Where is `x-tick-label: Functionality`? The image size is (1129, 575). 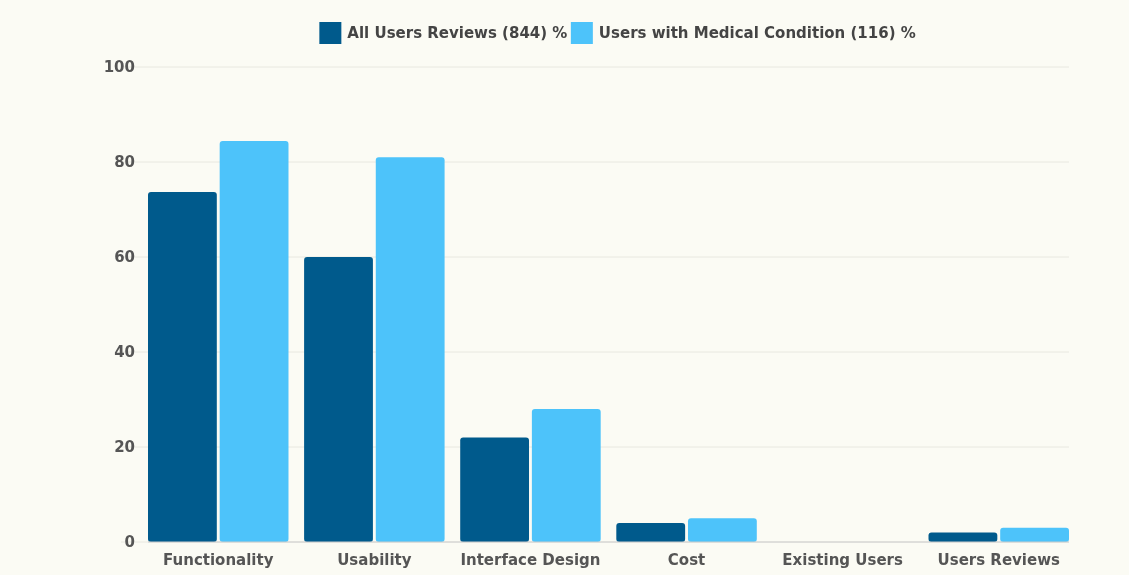 x-tick-label: Functionality is located at coordinates (218, 560).